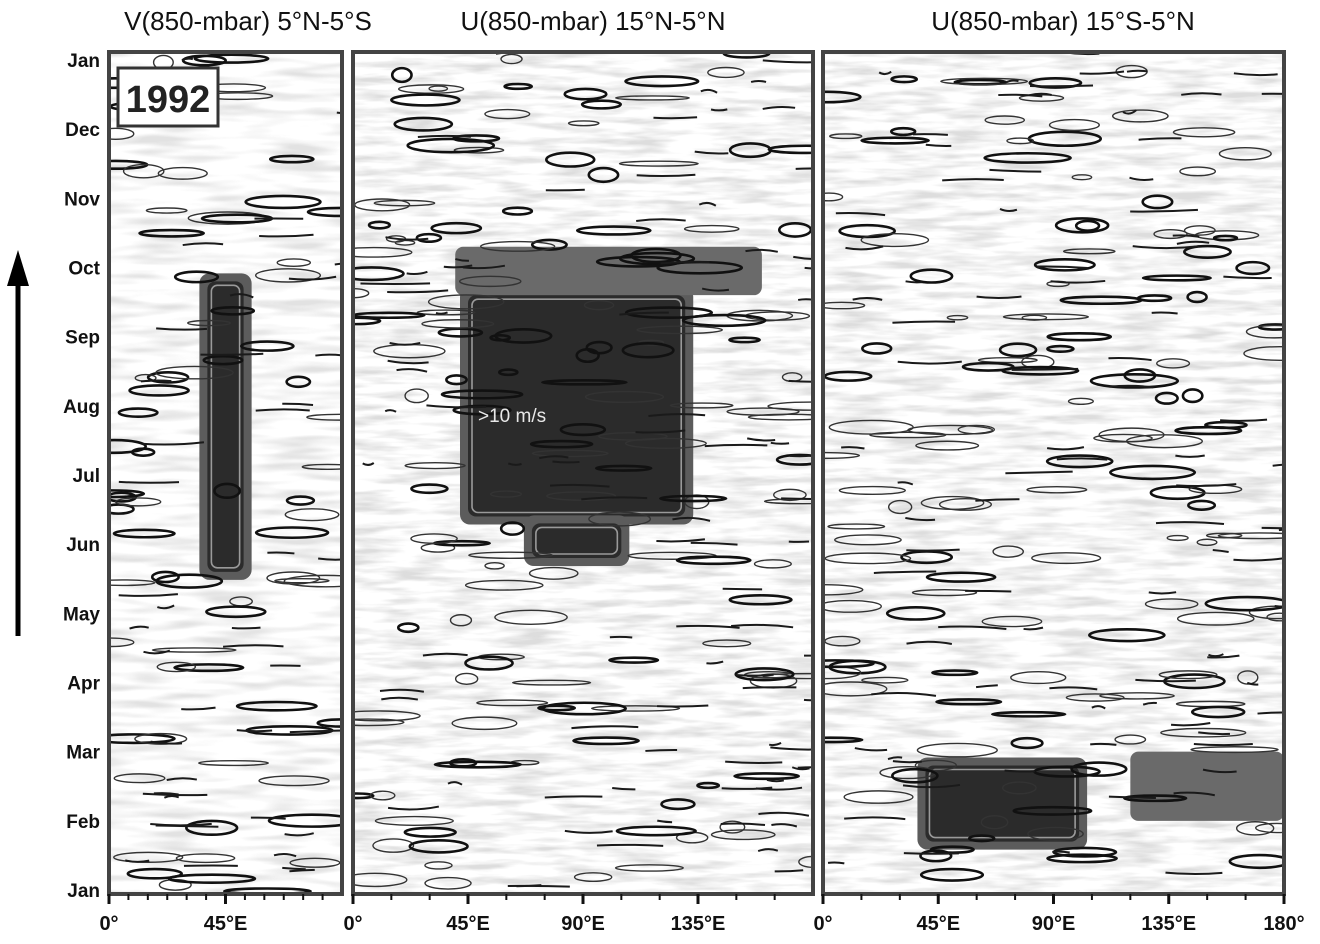 This screenshot has width=1320, height=944. Describe the element at coordinates (81, 614) in the screenshot. I see `month-label: May` at that location.